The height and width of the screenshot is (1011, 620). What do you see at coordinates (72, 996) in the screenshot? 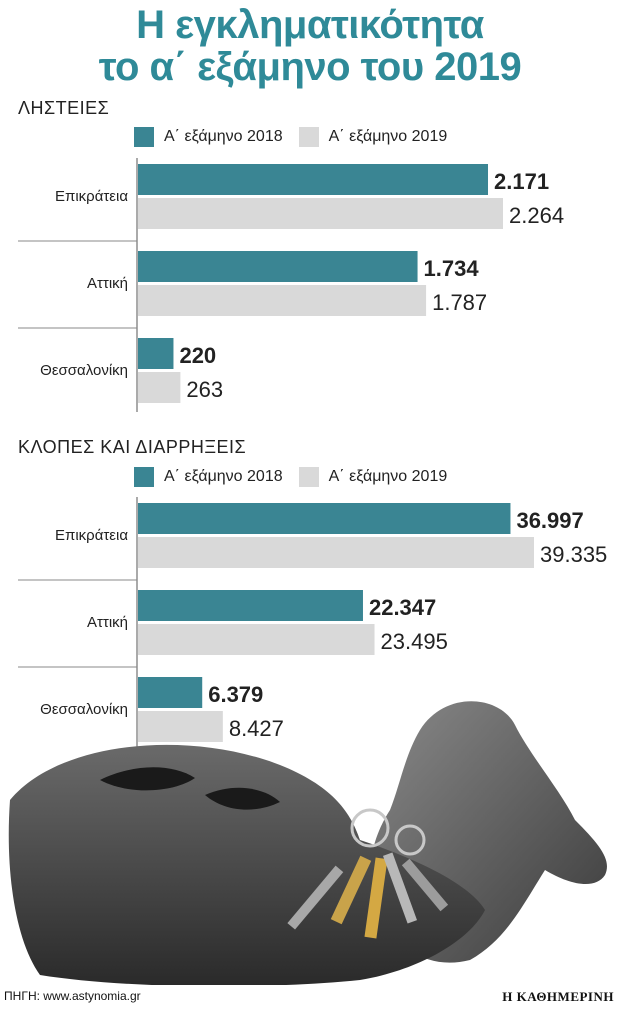
I see `source-note: ΠΗΓΗ: www.astynomia.gr` at bounding box center [72, 996].